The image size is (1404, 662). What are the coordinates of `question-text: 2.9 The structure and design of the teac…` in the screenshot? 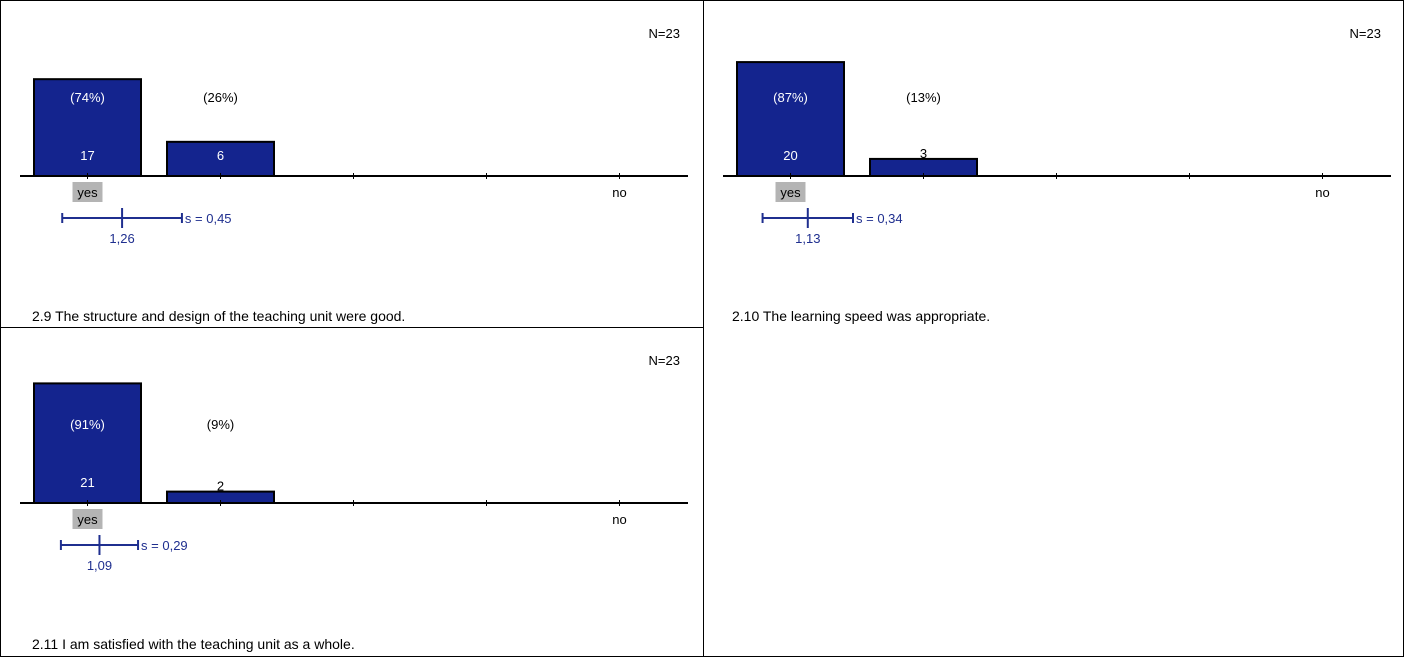 It's located at (218, 316).